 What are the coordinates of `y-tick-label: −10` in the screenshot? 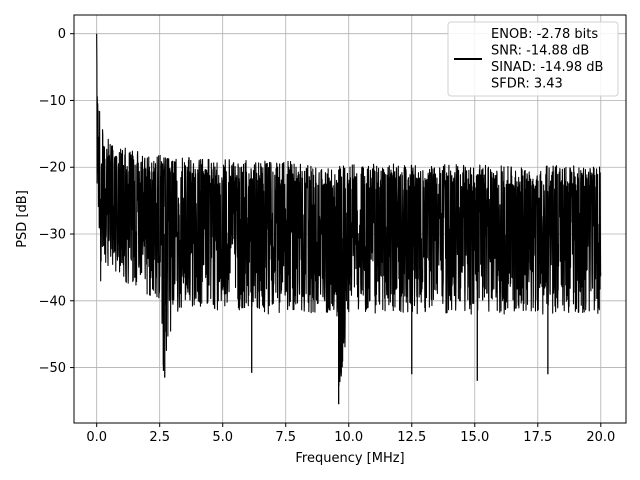 It's located at (52, 101).